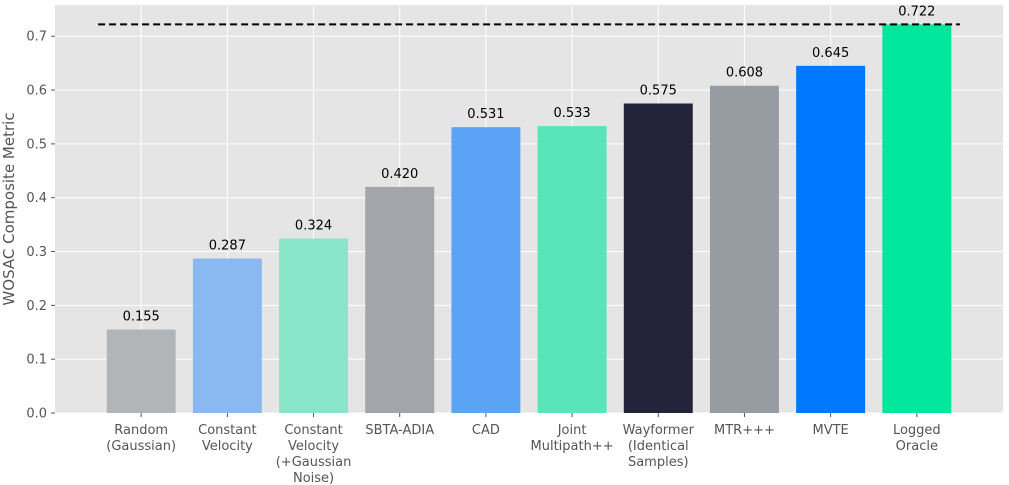  I want to click on data-label: 0.531, so click(485, 114).